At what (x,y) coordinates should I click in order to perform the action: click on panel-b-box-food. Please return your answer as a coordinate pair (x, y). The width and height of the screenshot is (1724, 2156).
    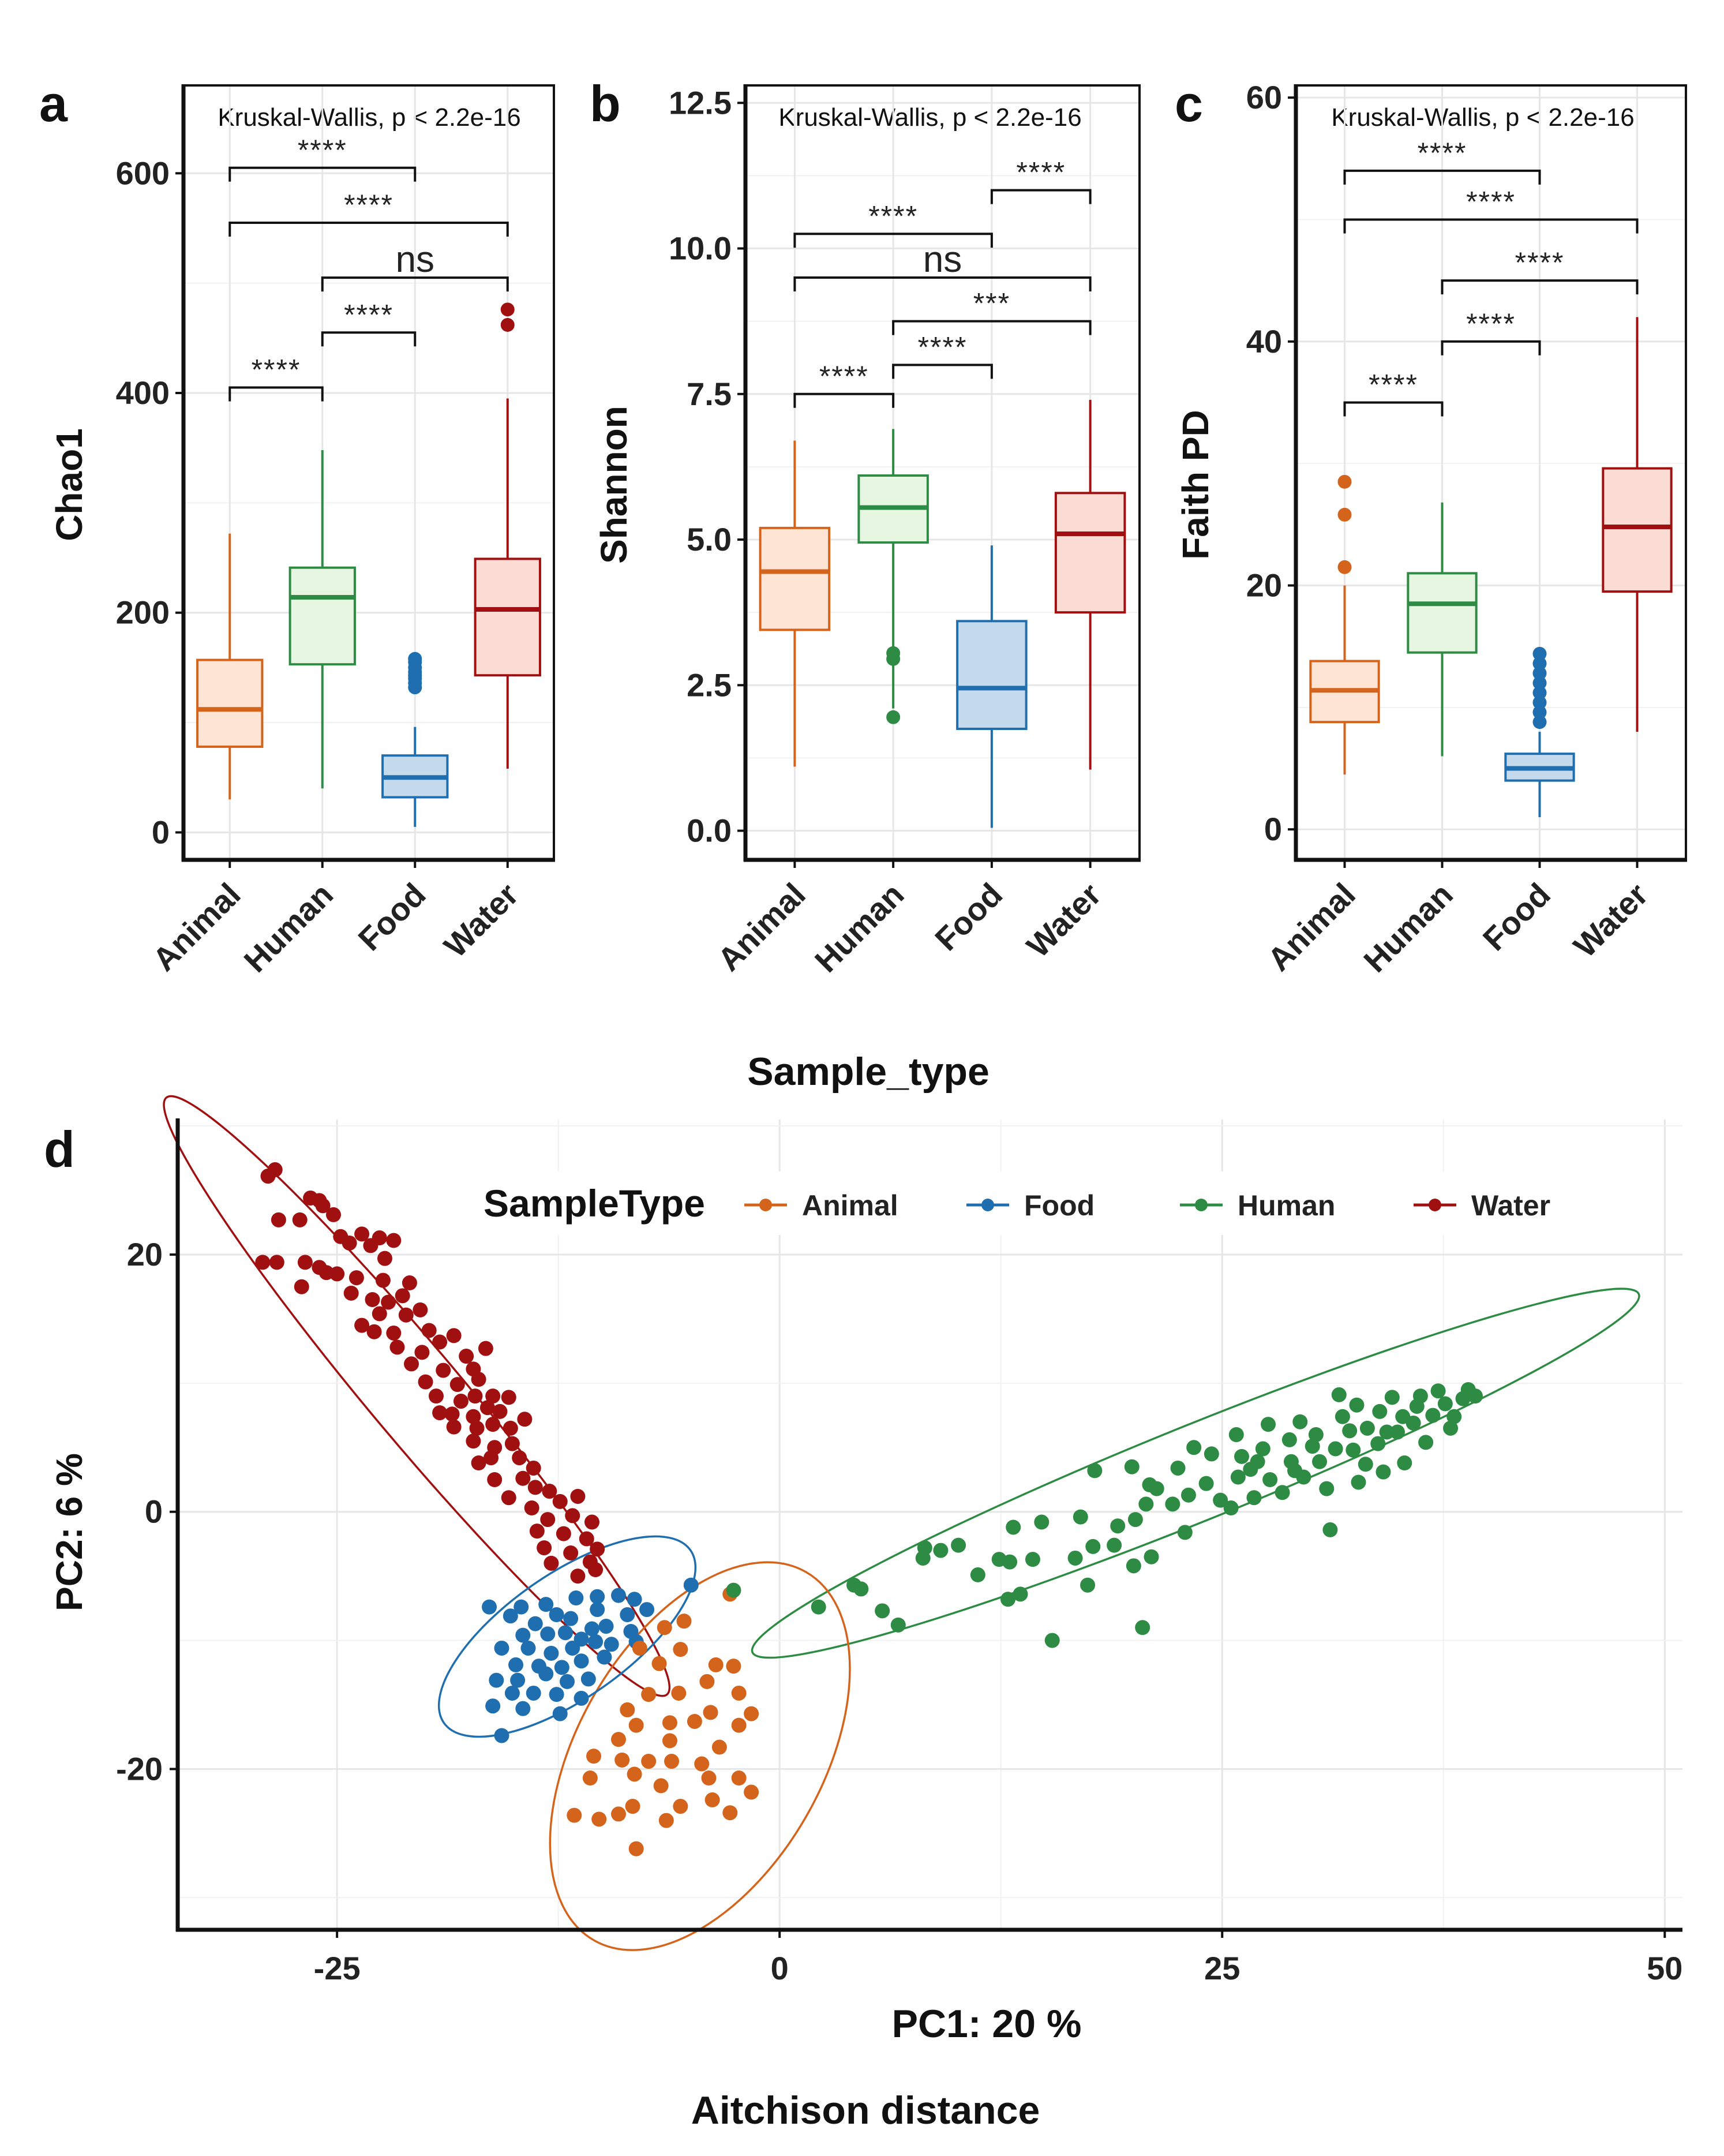
    Looking at the image, I should click on (992, 686).